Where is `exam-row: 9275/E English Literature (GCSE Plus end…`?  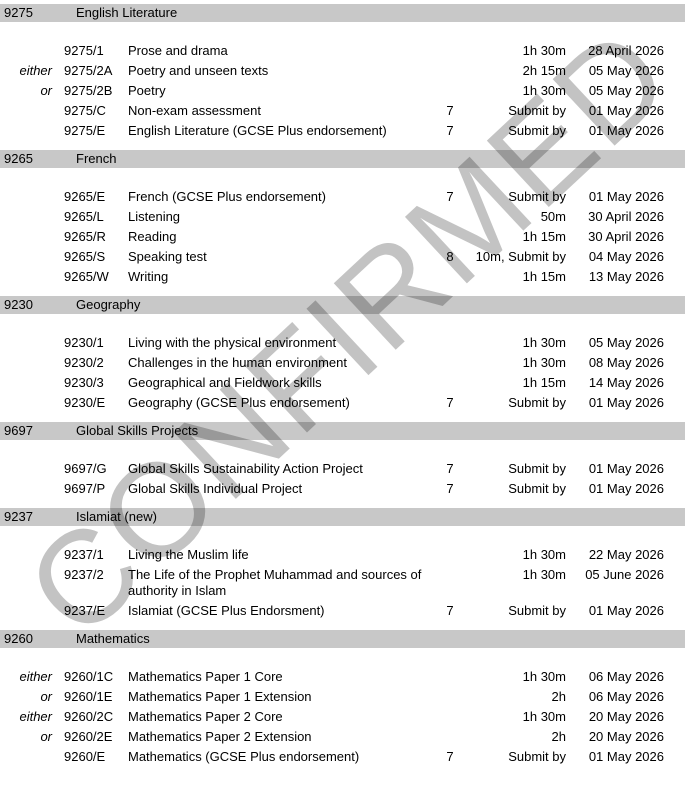 exam-row: 9275/E English Literature (GCSE Plus end… is located at coordinates (342, 131).